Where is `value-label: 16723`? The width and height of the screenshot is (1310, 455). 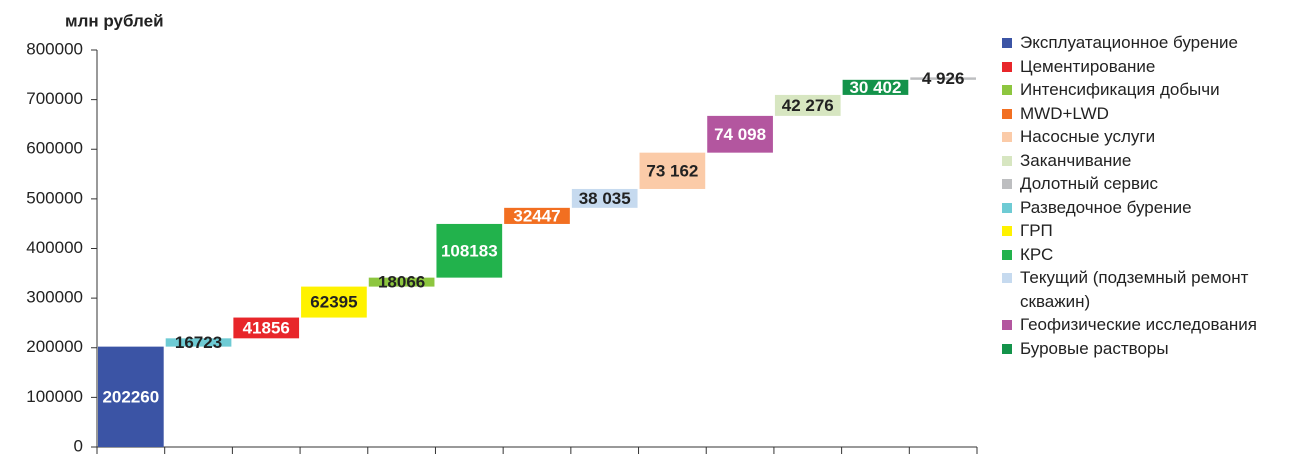 value-label: 16723 is located at coordinates (198, 342).